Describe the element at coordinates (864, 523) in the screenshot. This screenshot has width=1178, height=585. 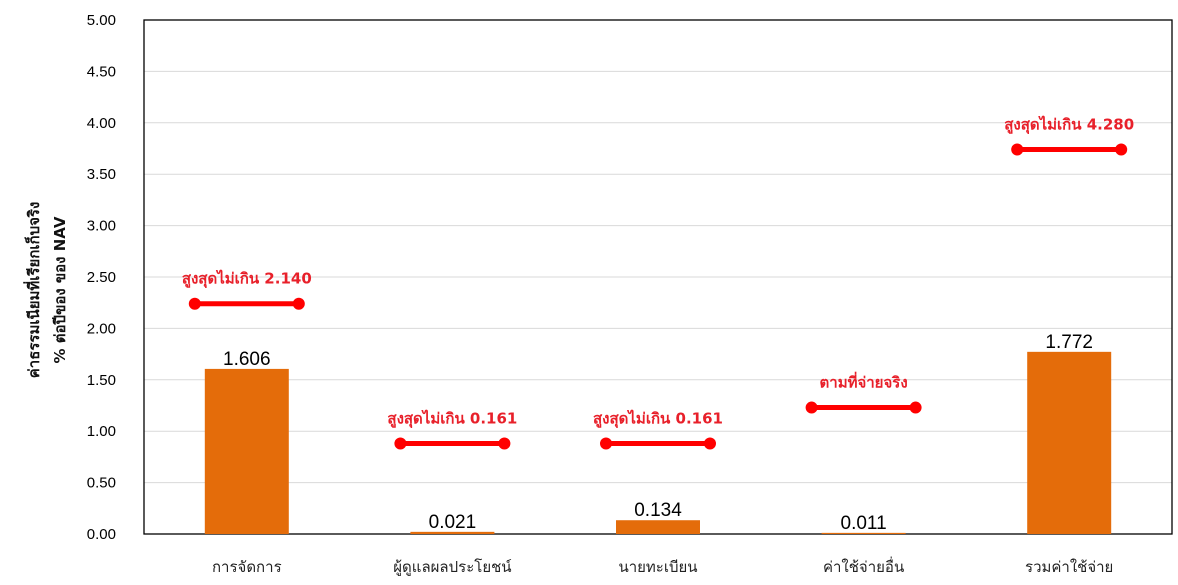
I see `bar-value-label: 0.011` at that location.